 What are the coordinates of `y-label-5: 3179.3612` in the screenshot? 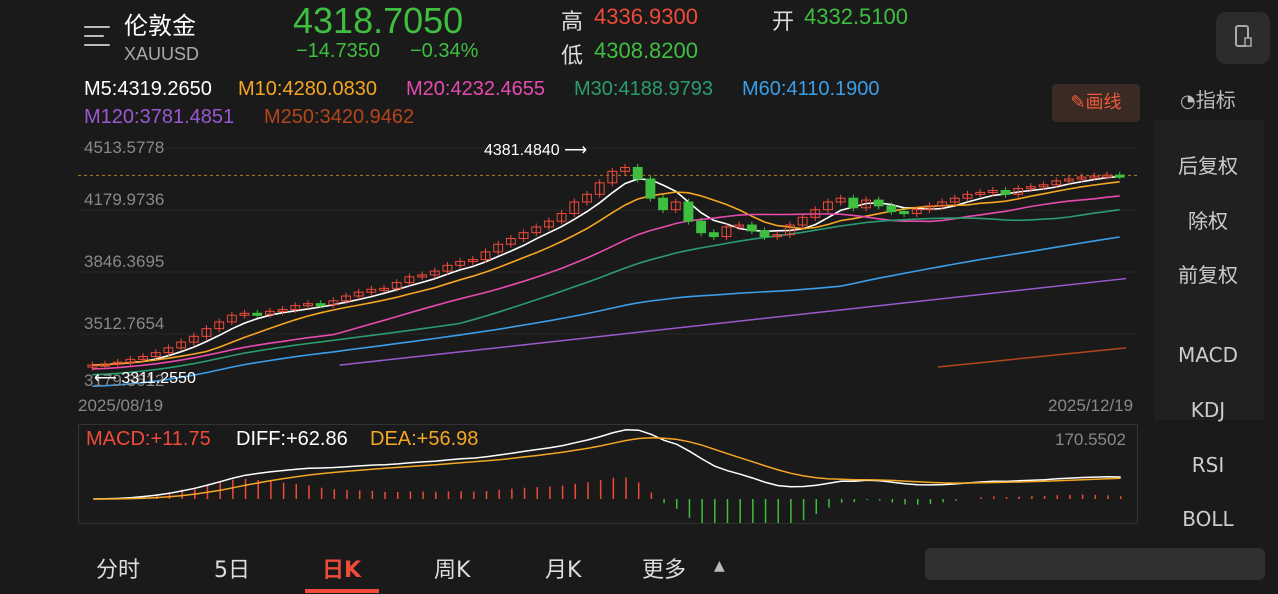 It's located at (124, 380).